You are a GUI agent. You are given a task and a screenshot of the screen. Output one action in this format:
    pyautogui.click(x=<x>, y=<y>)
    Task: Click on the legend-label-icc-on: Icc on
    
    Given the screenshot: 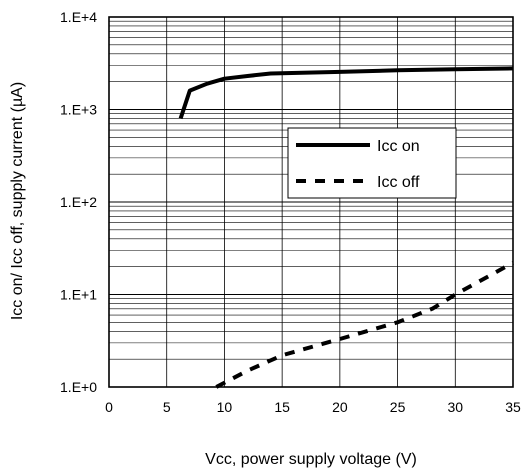 What is the action you would take?
    pyautogui.click(x=398, y=146)
    